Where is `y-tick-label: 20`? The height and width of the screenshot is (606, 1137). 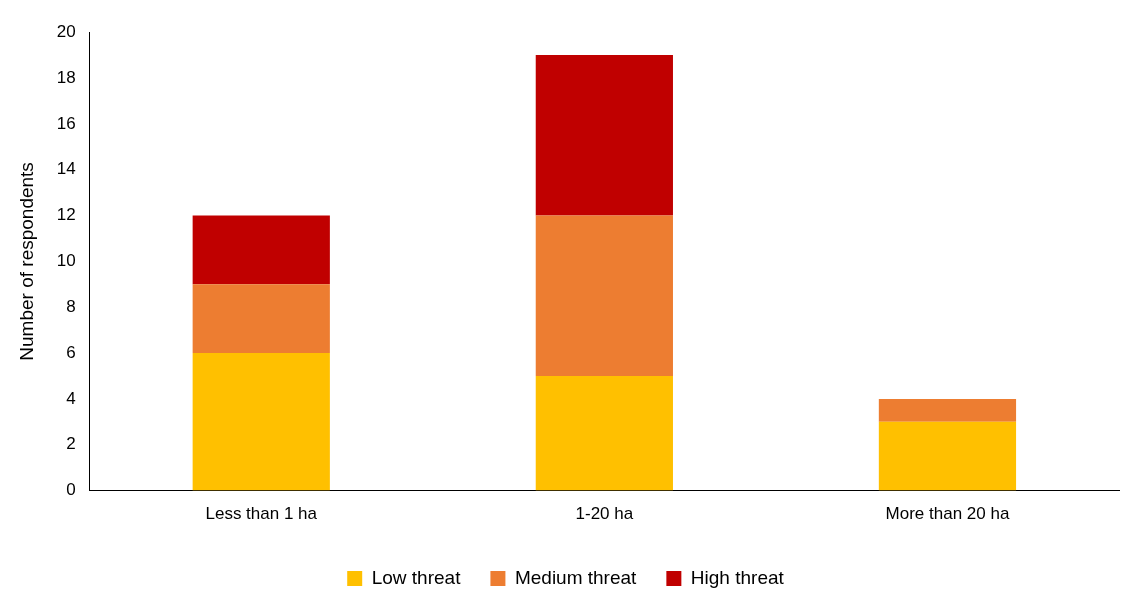 y-tick-label: 20 is located at coordinates (66, 31).